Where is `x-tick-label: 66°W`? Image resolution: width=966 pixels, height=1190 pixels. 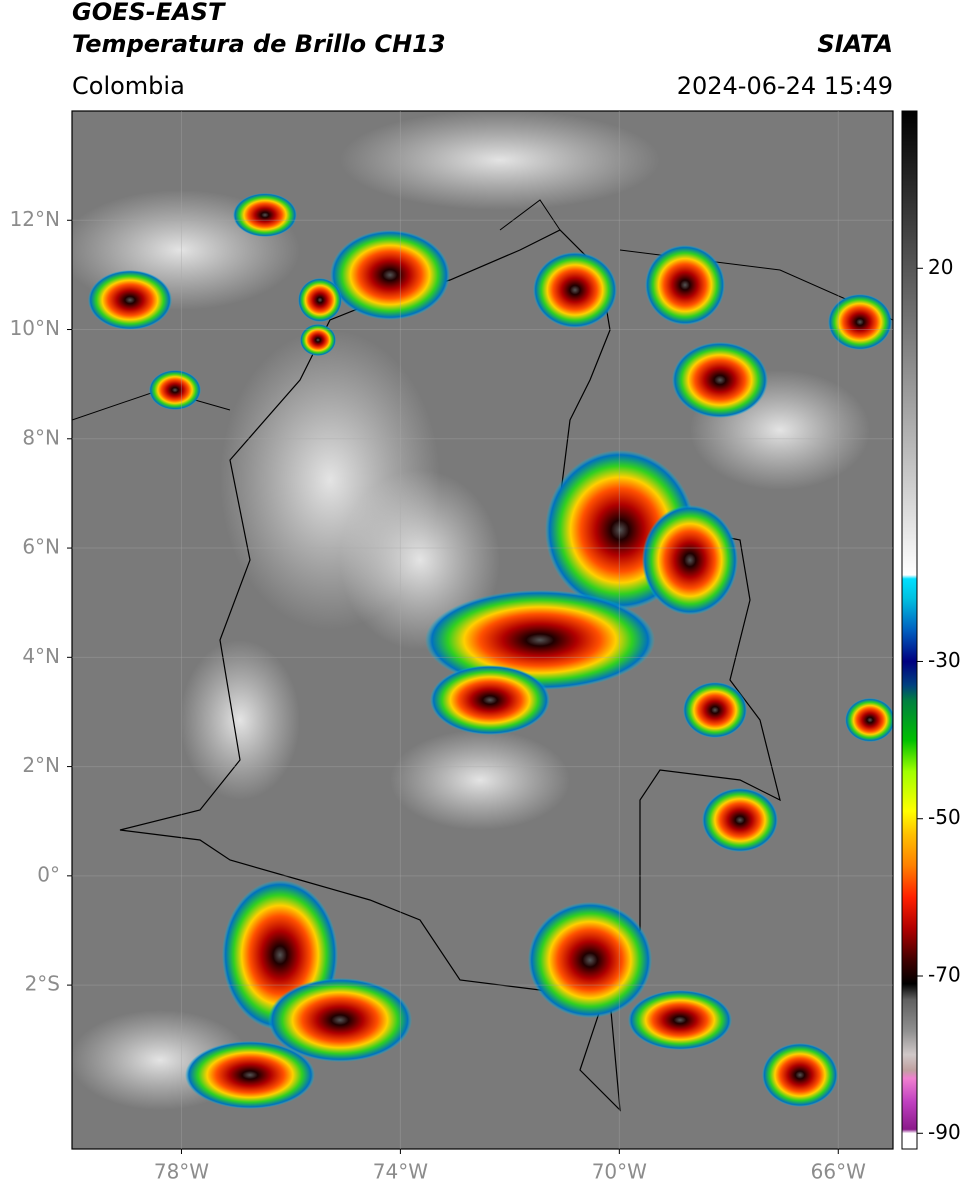 x-tick-label: 66°W is located at coordinates (838, 1172).